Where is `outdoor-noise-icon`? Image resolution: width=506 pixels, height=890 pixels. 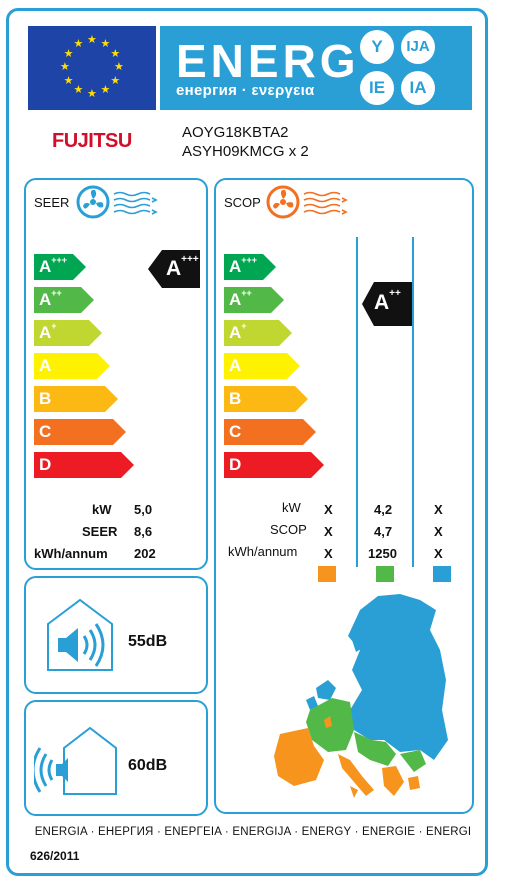 outdoor-noise-icon is located at coordinates (75, 760).